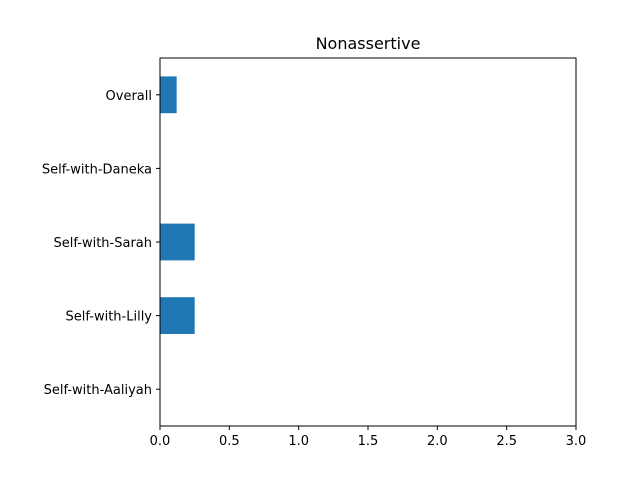 The height and width of the screenshot is (480, 640). Describe the element at coordinates (437, 441) in the screenshot. I see `x-tick-label-4: 2.0` at that location.